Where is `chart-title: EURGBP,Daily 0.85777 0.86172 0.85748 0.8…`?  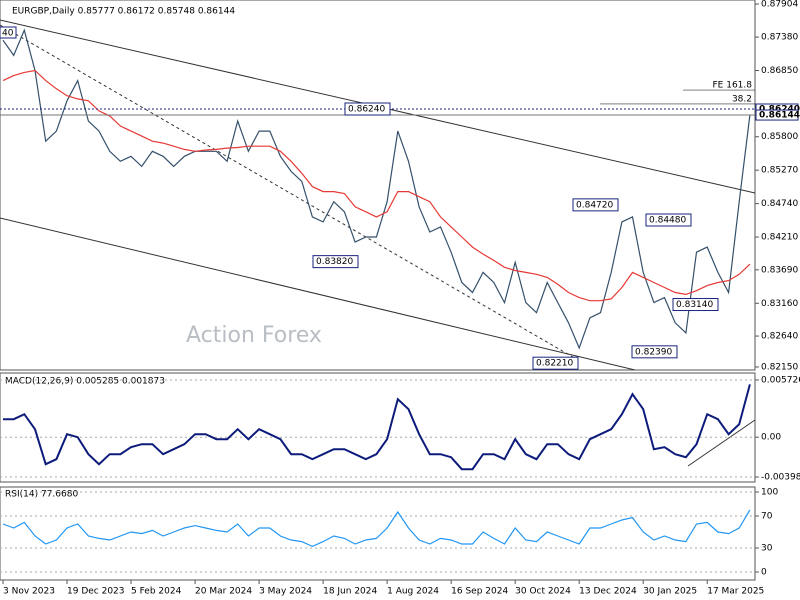
chart-title: EURGBP,Daily 0.85777 0.86172 0.85748 0.8… is located at coordinates (123, 12).